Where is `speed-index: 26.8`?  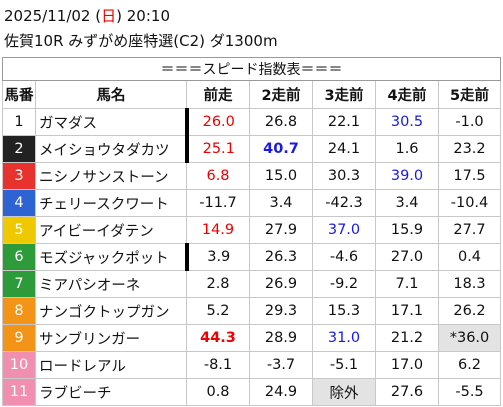 speed-index: 26.8 is located at coordinates (281, 122).